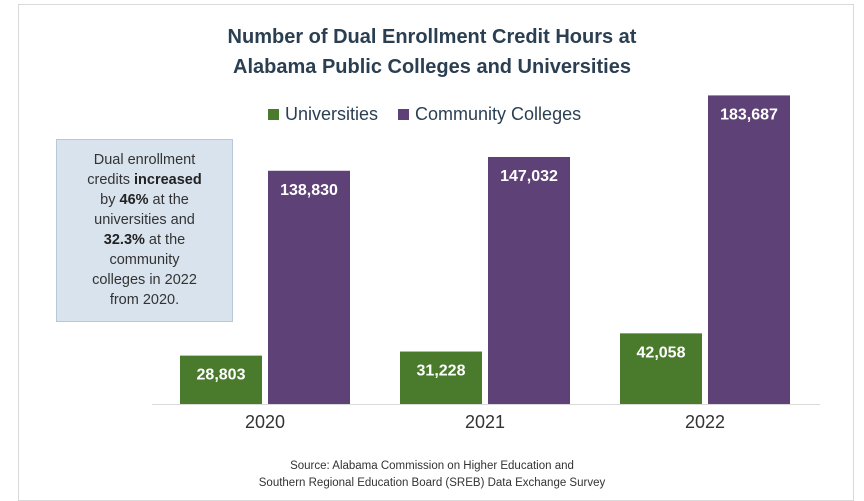 Image resolution: width=864 pixels, height=501 pixels. I want to click on annotation-emphasis: increased, so click(168, 180).